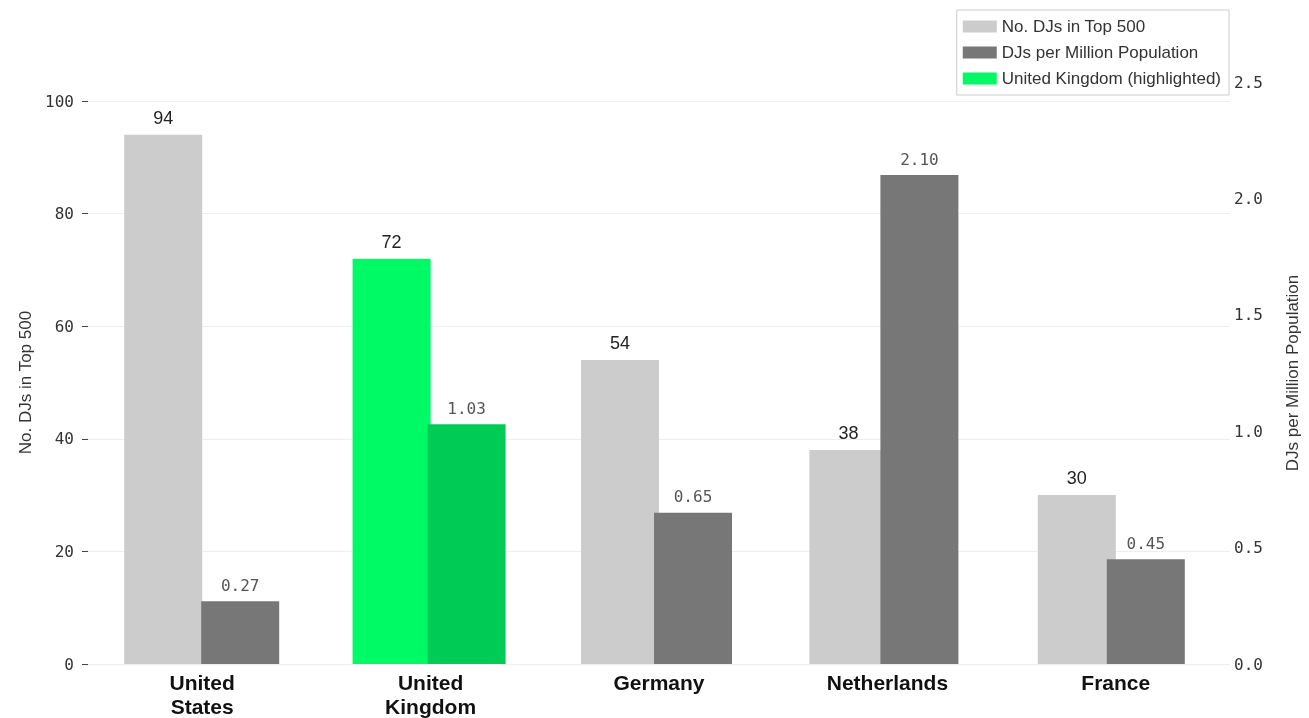  I want to click on x-tick-label: France, so click(1116, 682).